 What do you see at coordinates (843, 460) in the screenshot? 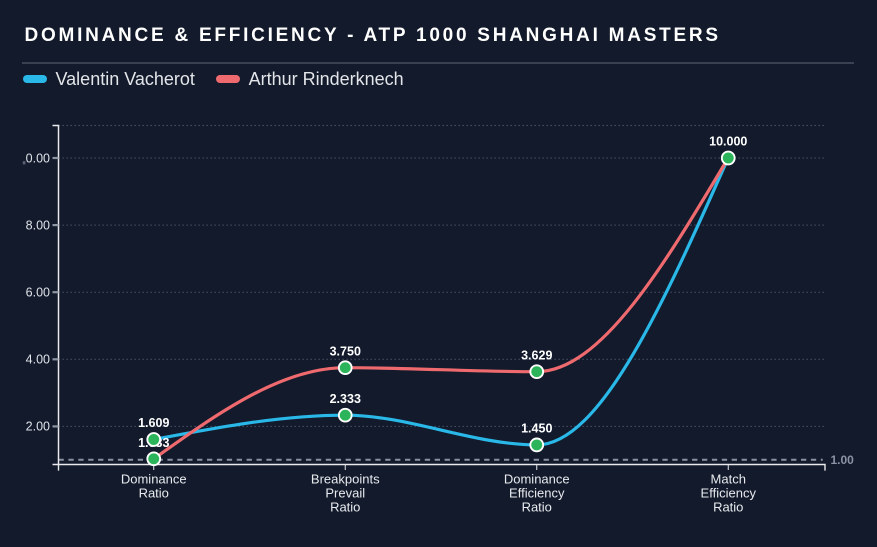
I see `svg-text: 1.00` at bounding box center [843, 460].